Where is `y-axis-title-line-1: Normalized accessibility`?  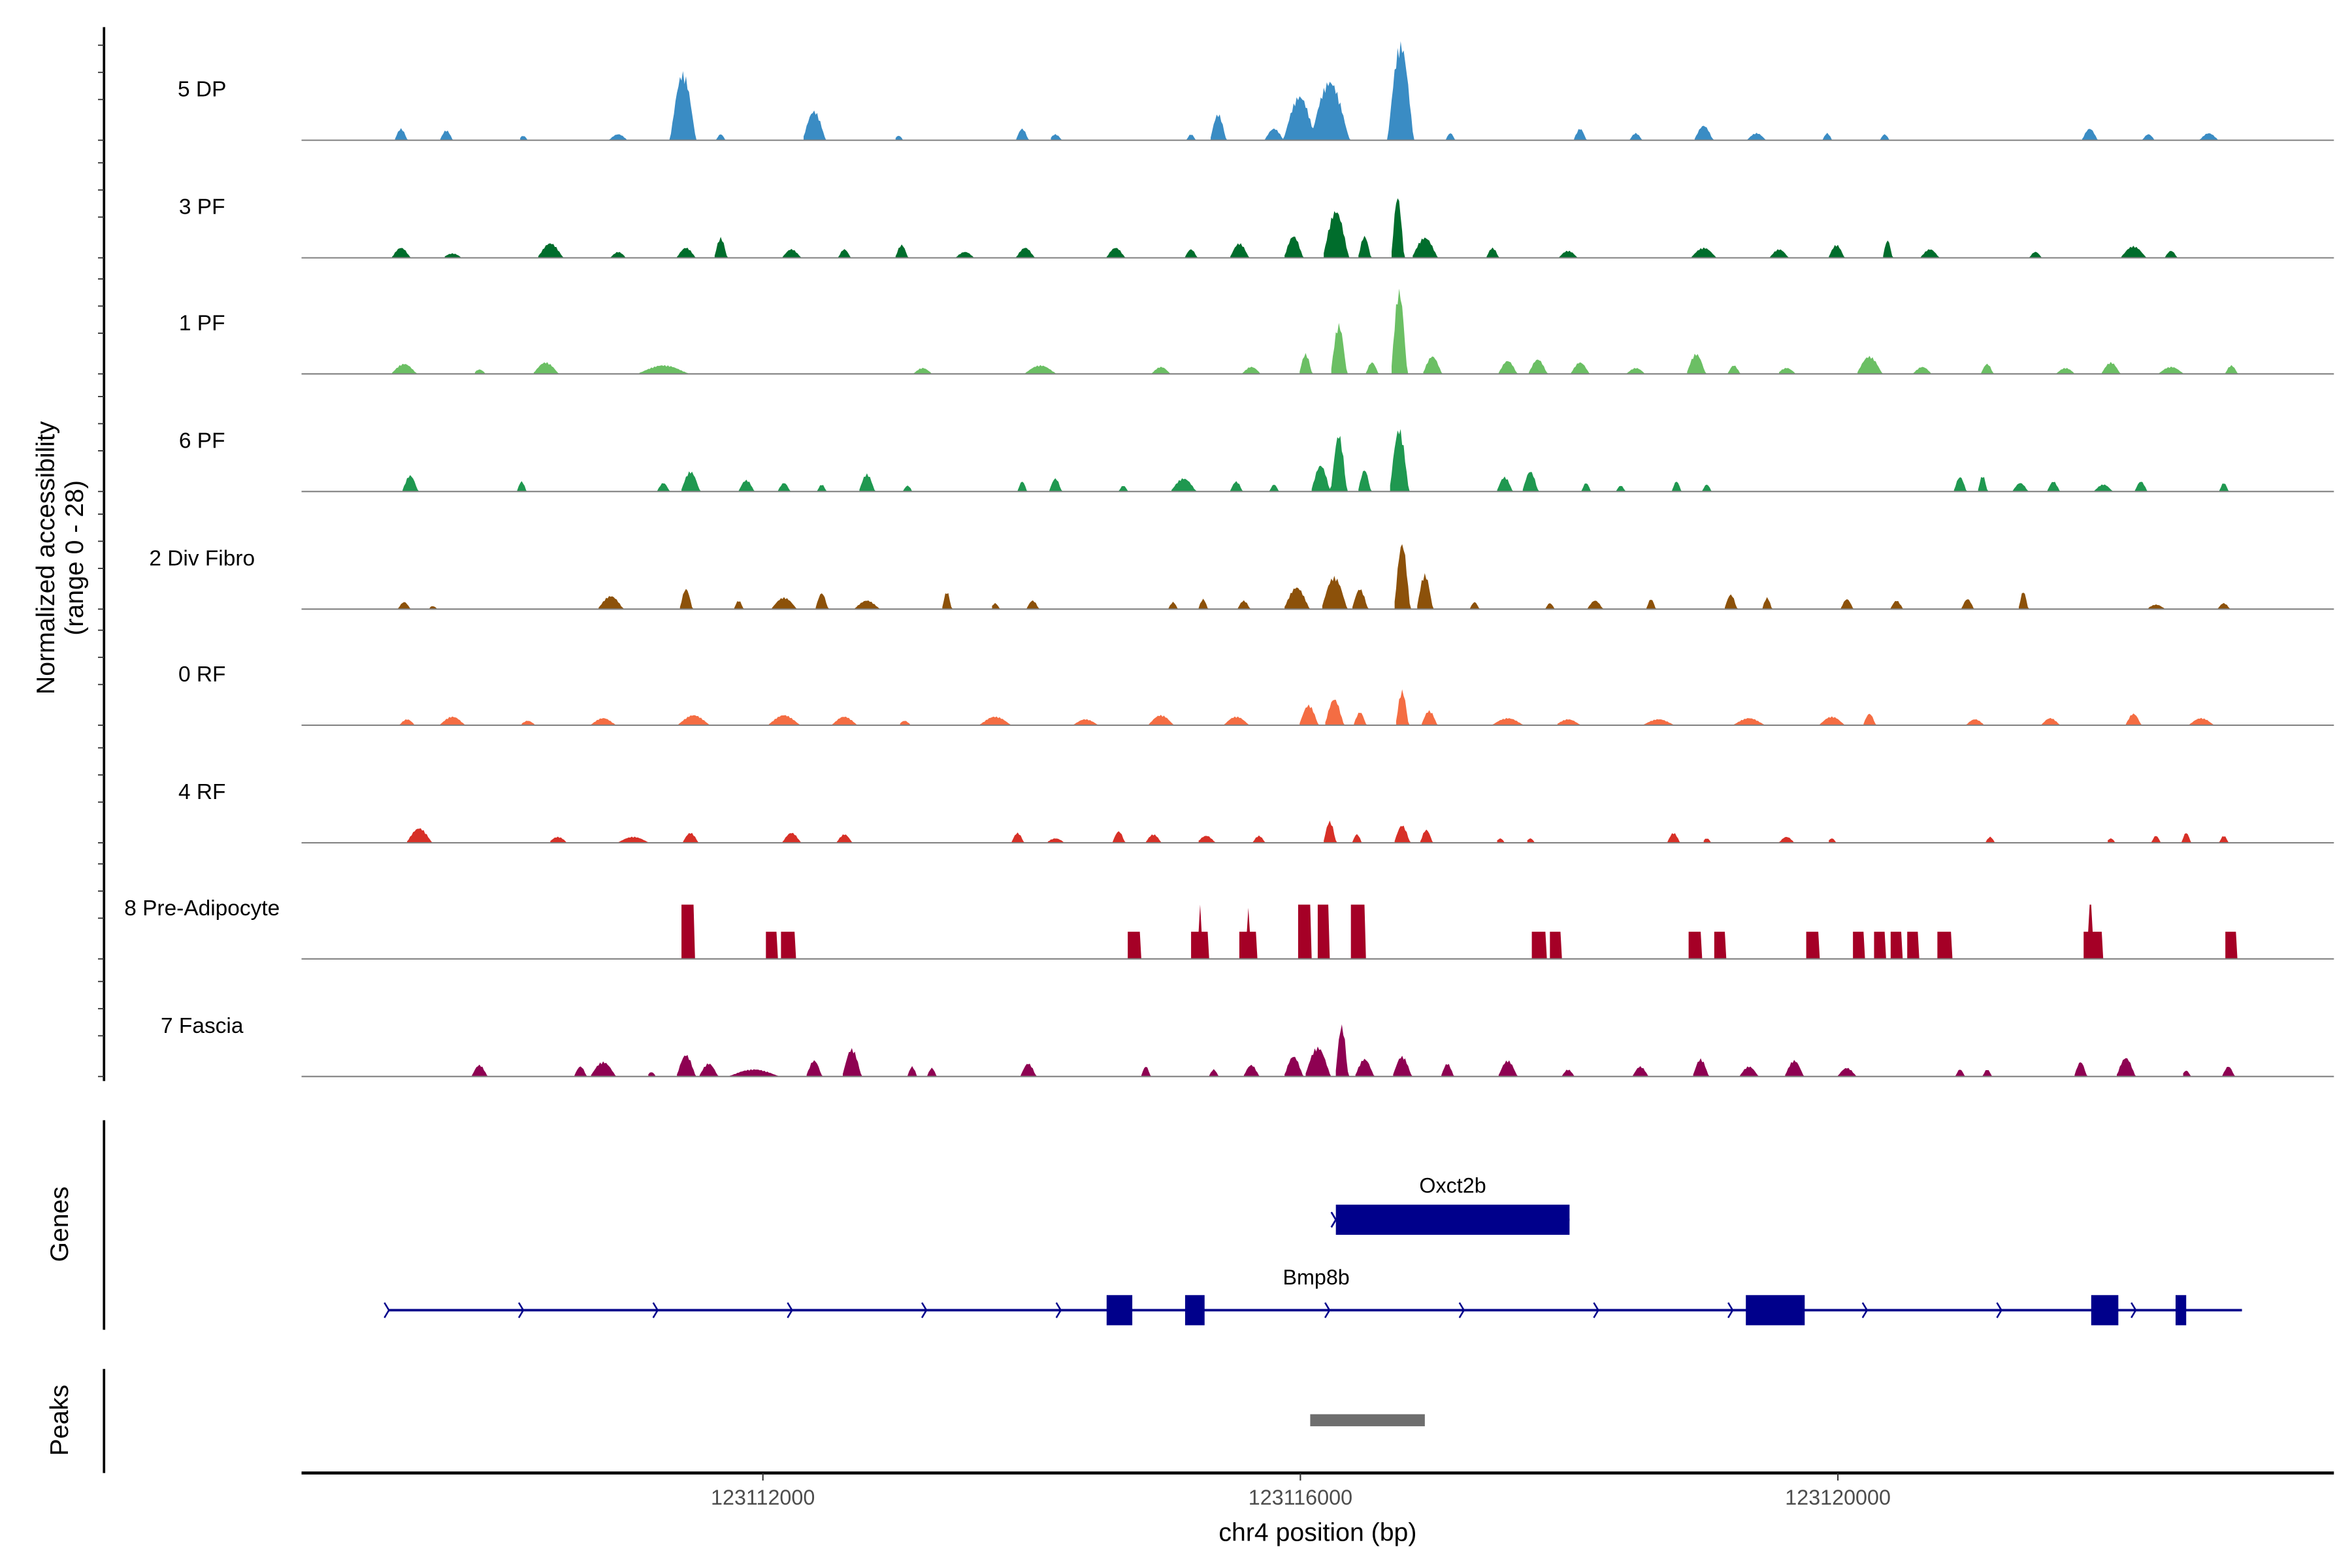 y-axis-title-line-1: Normalized accessibility is located at coordinates (45, 557).